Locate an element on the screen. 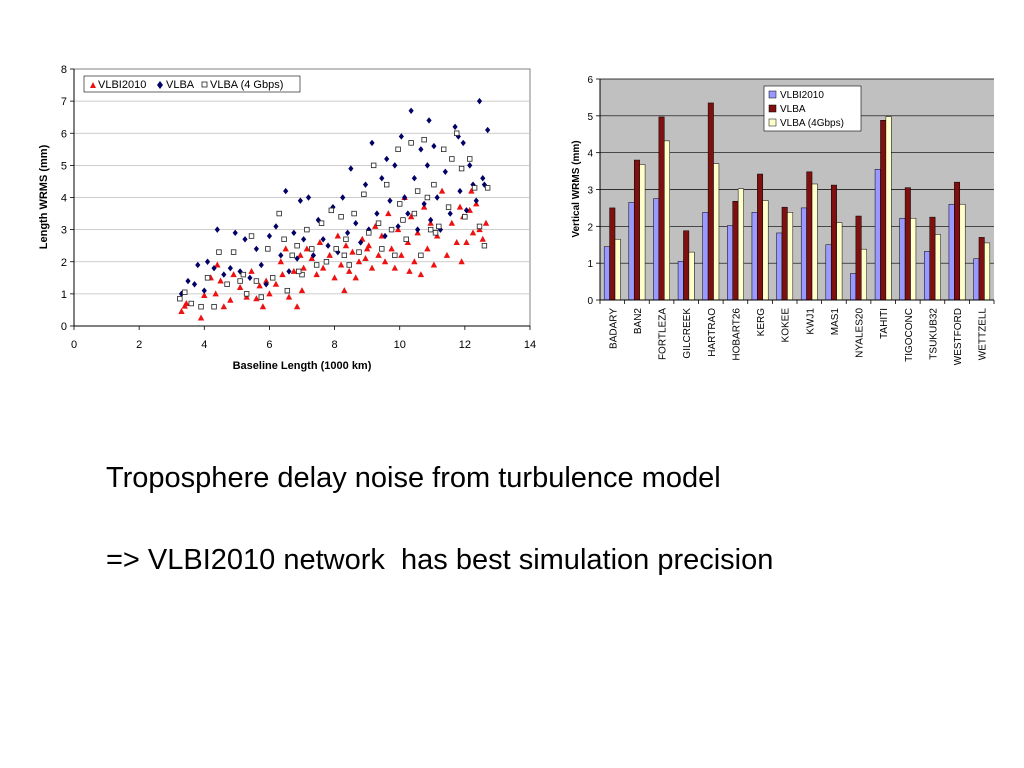 The width and height of the screenshot is (1024, 768). bar-category-label: WESTFORD is located at coordinates (958, 336).